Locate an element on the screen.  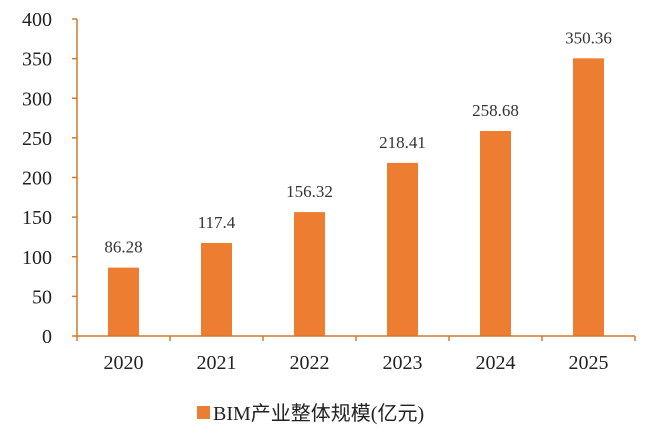
x-tick-label: 2022 is located at coordinates (310, 363).